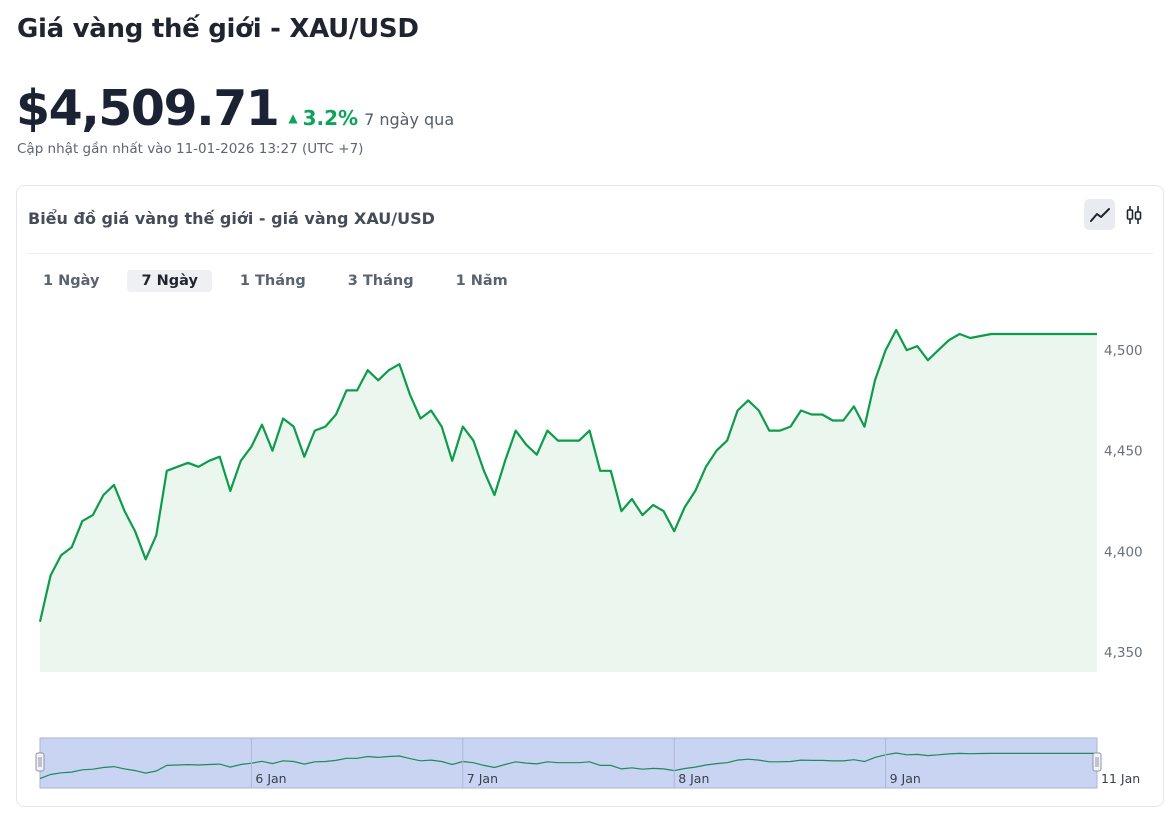  I want to click on x-tick-label: 7 Jan, so click(482, 778).